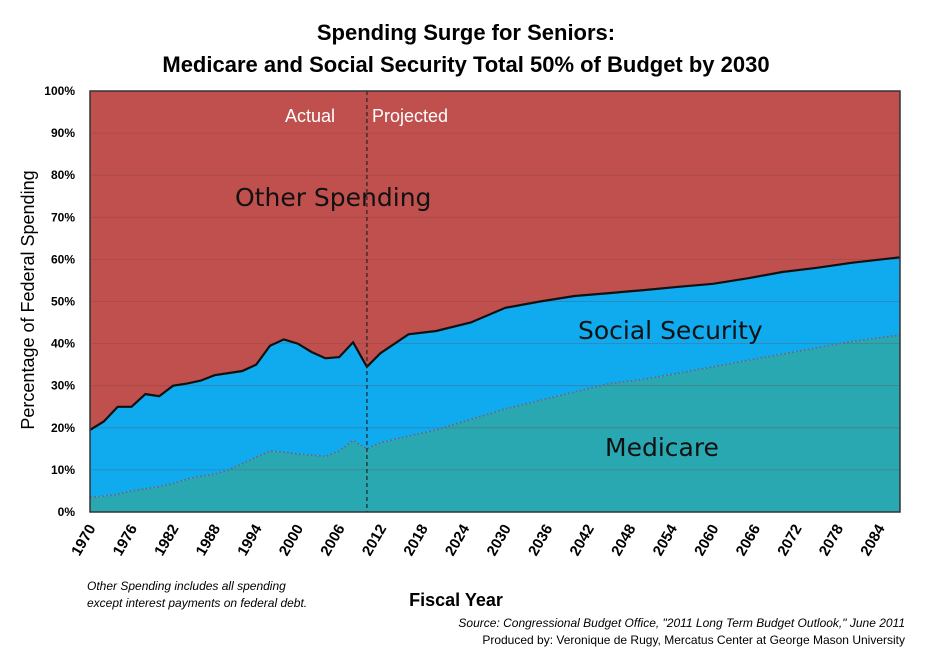  I want to click on x-tick-label: 2000, so click(291, 540).